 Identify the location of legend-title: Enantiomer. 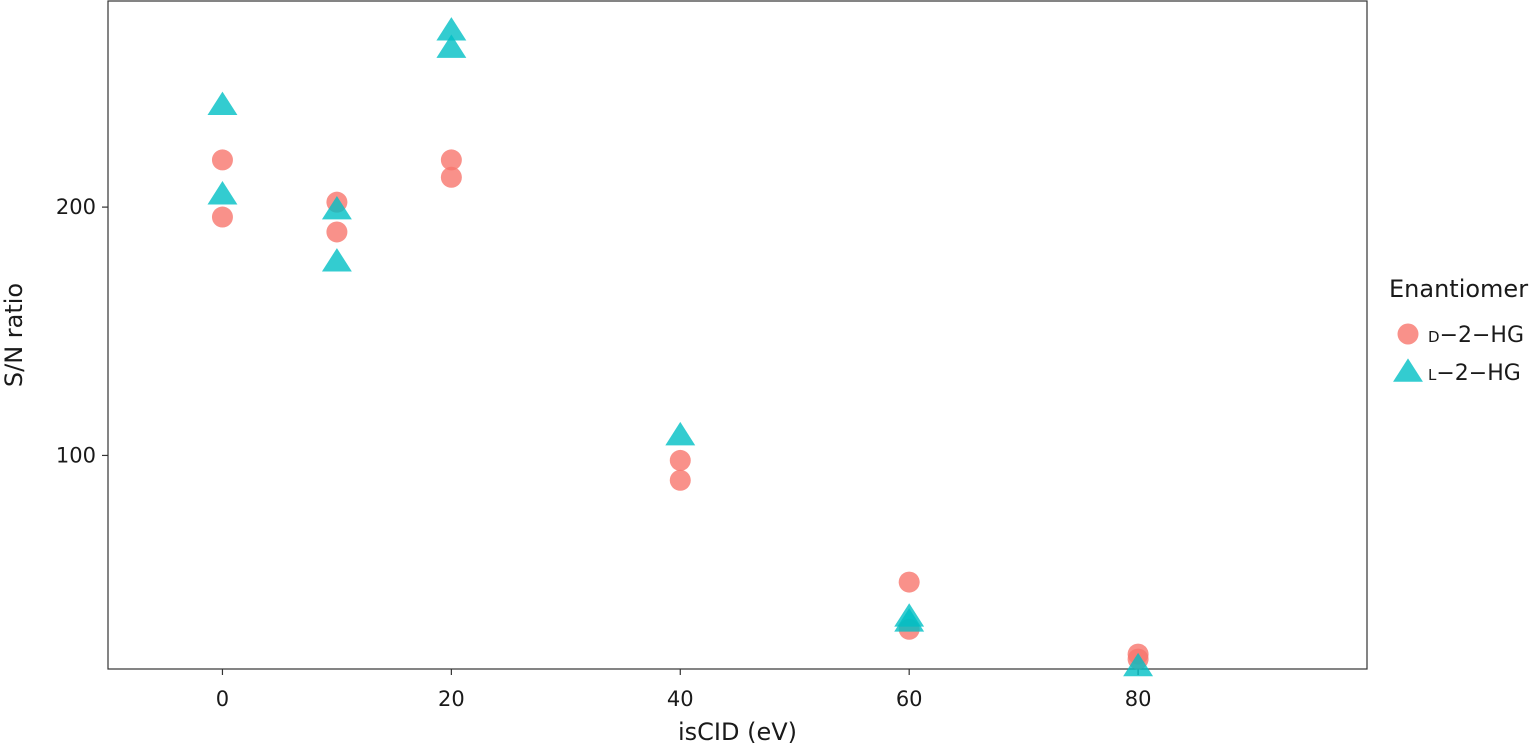
(1458, 289).